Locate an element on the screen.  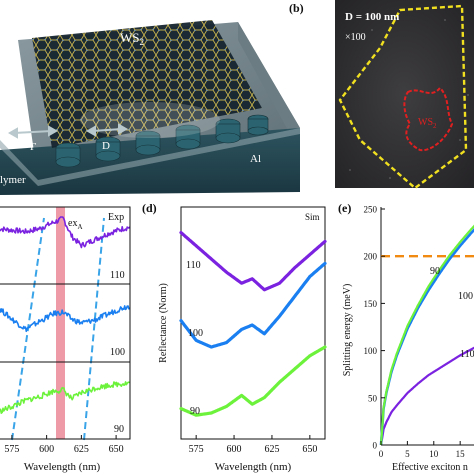
exp-label: Exp is located at coordinates (116, 217).